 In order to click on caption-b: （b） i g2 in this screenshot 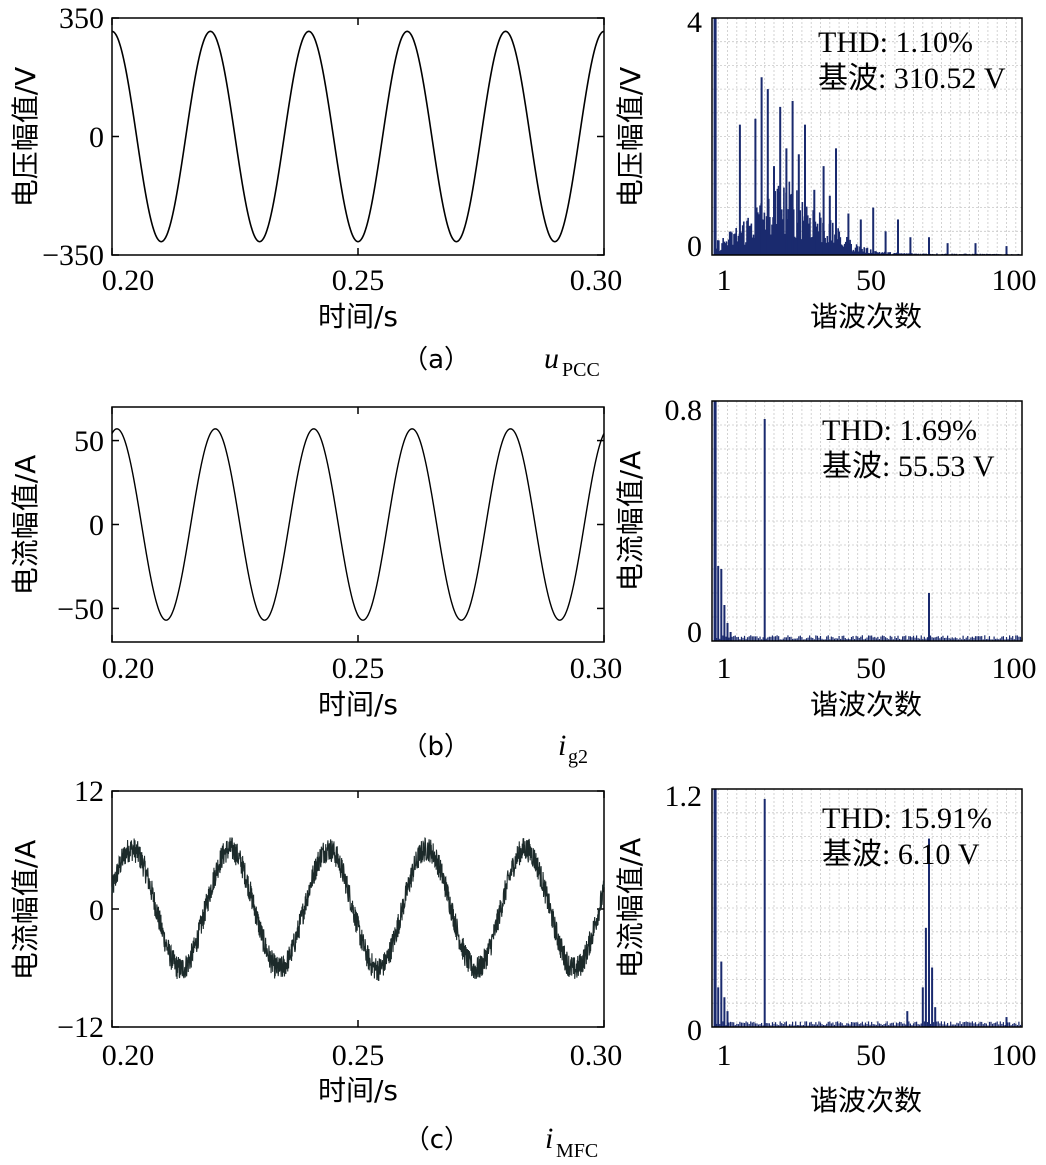, I will do `click(494, 748)`.